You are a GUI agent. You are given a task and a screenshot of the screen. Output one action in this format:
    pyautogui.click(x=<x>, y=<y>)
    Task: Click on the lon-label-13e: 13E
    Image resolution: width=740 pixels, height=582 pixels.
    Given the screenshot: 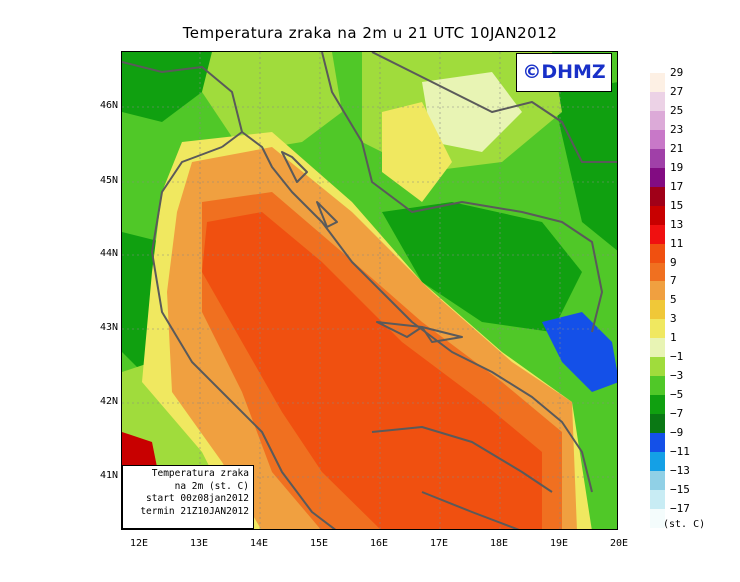 What is the action you would take?
    pyautogui.click(x=199, y=543)
    